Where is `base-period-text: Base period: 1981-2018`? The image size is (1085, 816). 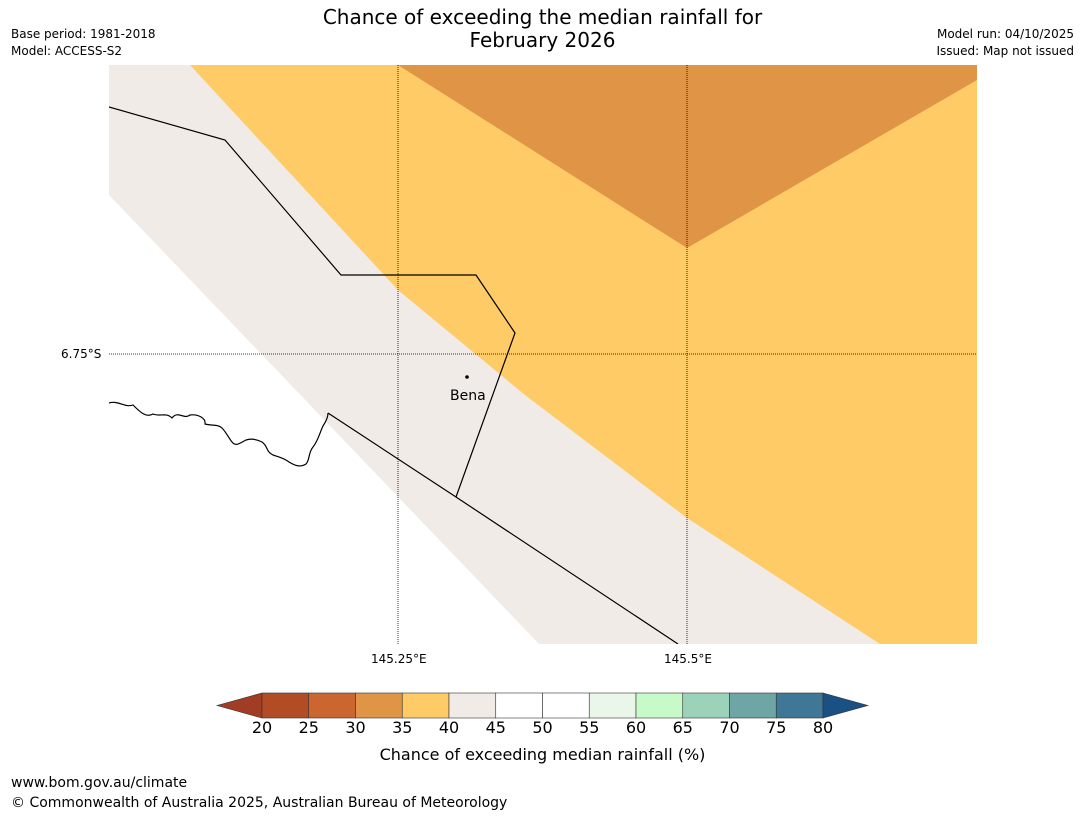 base-period-text: Base period: 1981-2018 is located at coordinates (83, 34).